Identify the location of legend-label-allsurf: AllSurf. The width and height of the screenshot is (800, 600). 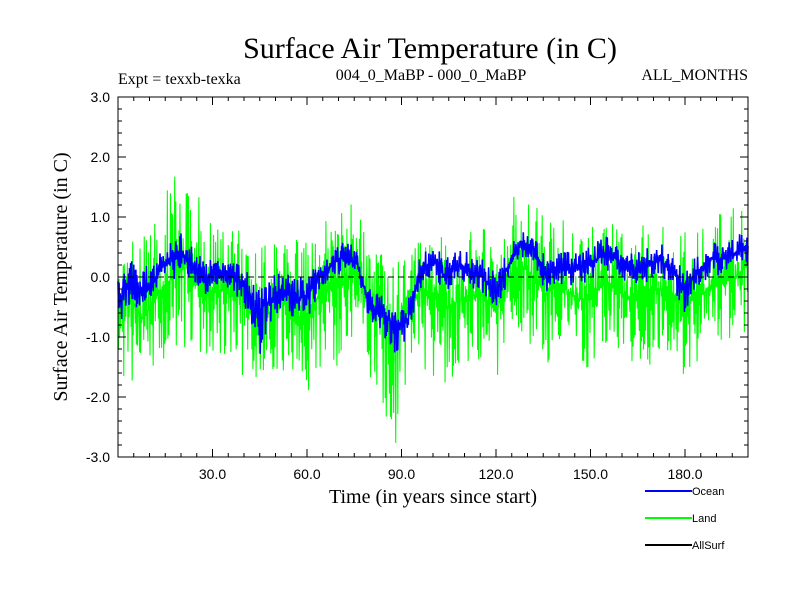
(708, 546).